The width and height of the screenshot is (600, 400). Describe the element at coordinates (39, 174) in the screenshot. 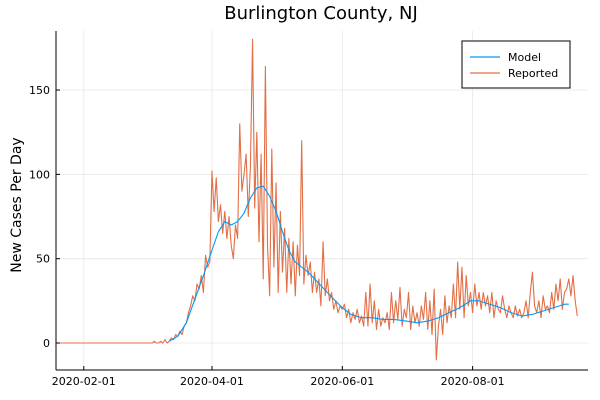

I see `y-tick-label: 100` at that location.